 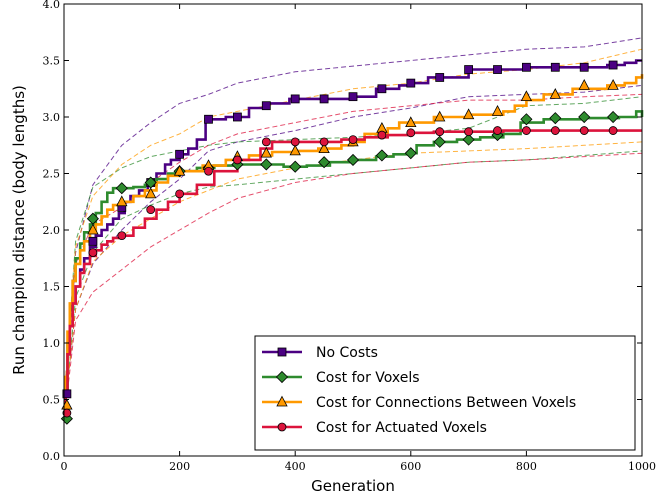 I want to click on x-tick-label: 600, so click(x=410, y=466).